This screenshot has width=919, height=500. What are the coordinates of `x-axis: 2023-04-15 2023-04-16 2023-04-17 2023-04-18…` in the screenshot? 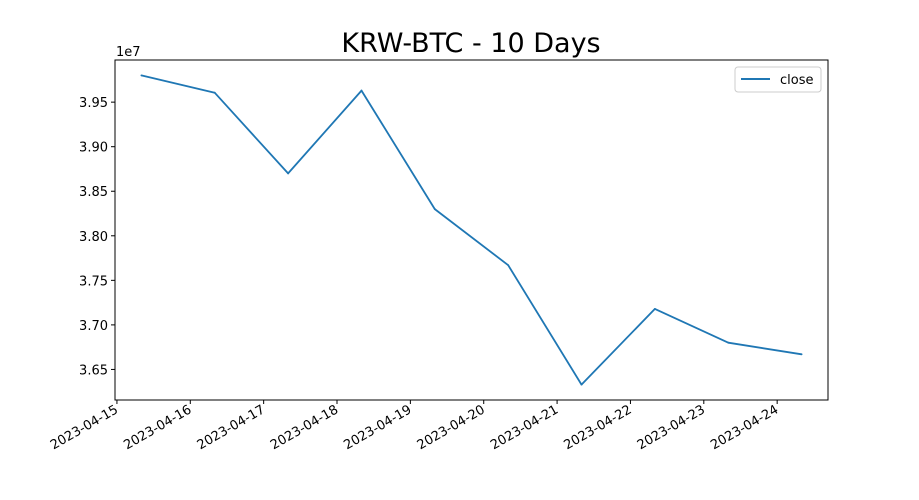 It's located at (414, 426).